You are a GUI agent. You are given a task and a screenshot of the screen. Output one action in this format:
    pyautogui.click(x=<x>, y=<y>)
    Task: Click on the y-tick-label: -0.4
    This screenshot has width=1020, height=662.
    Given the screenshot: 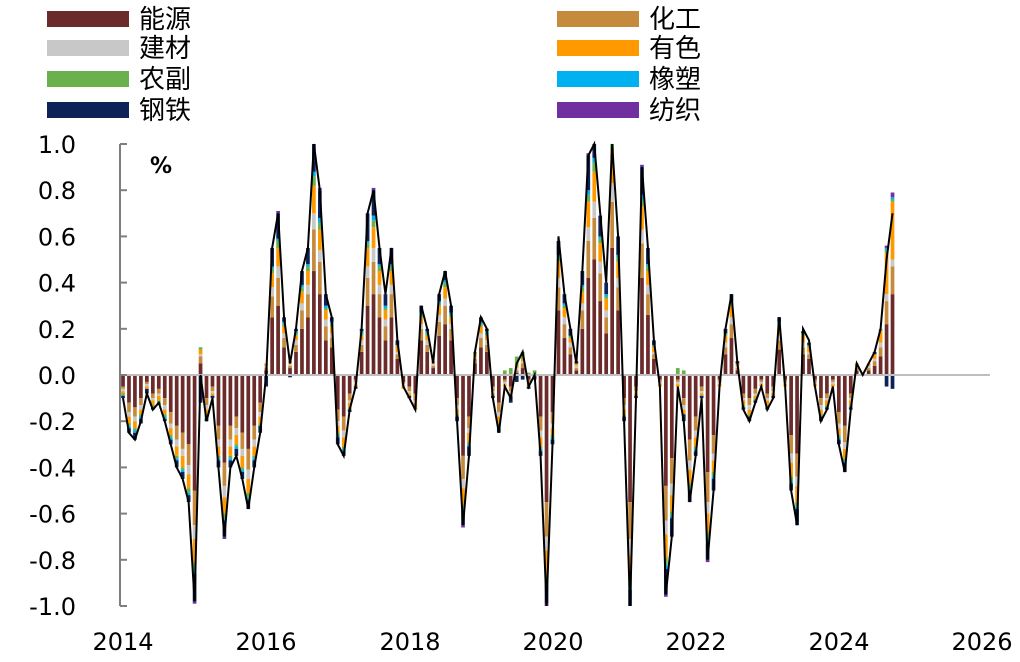 What is the action you would take?
    pyautogui.click(x=52, y=468)
    